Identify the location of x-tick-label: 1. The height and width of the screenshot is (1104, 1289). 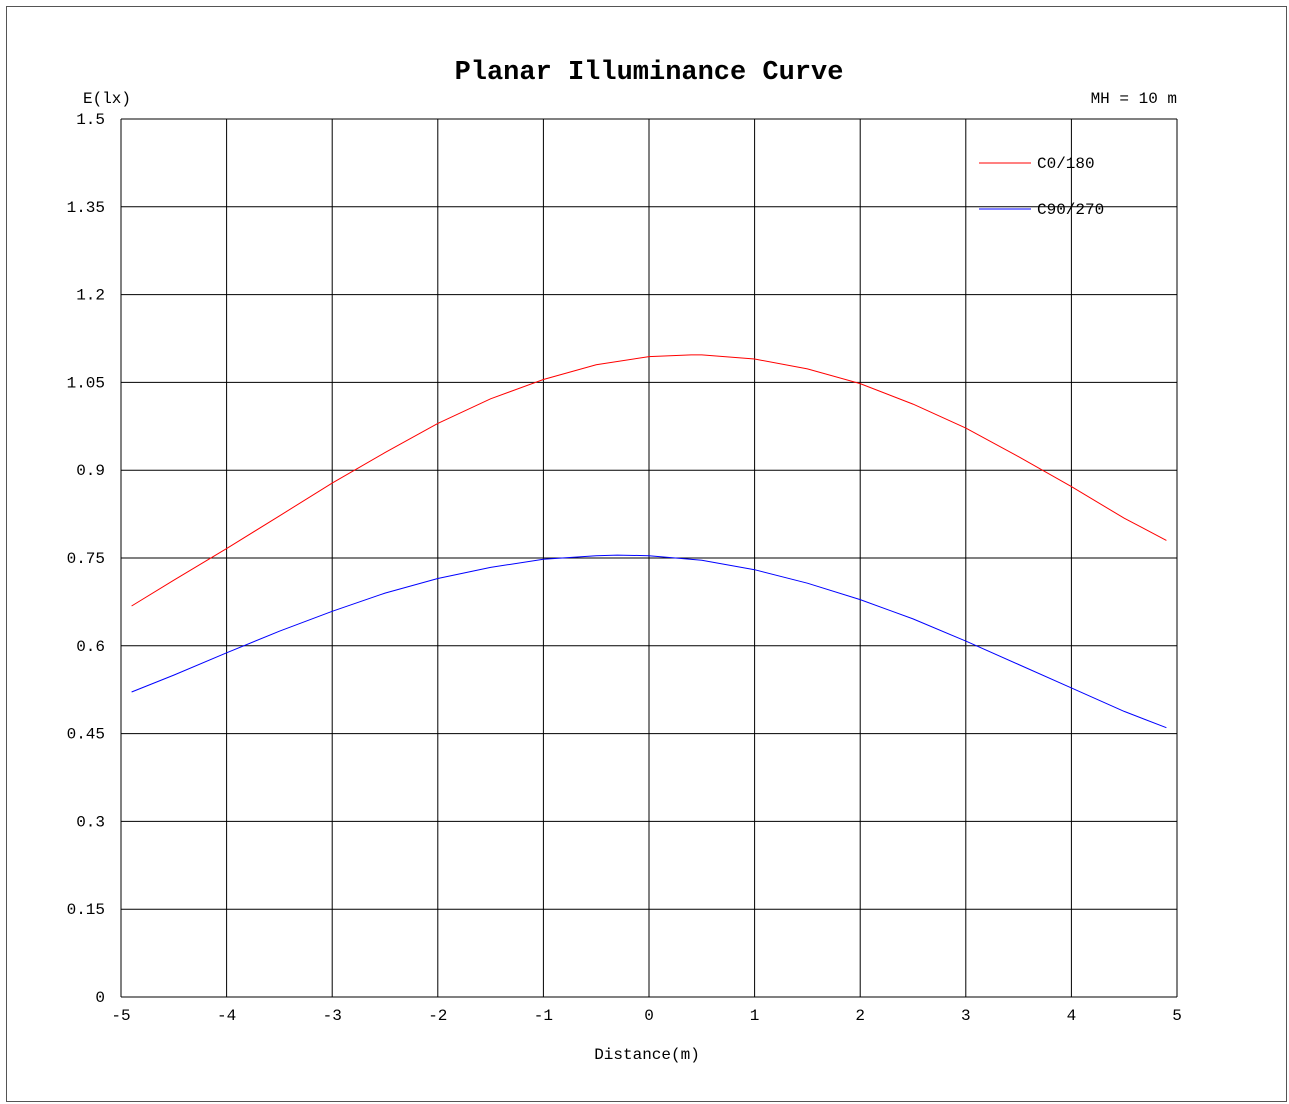
(755, 1016).